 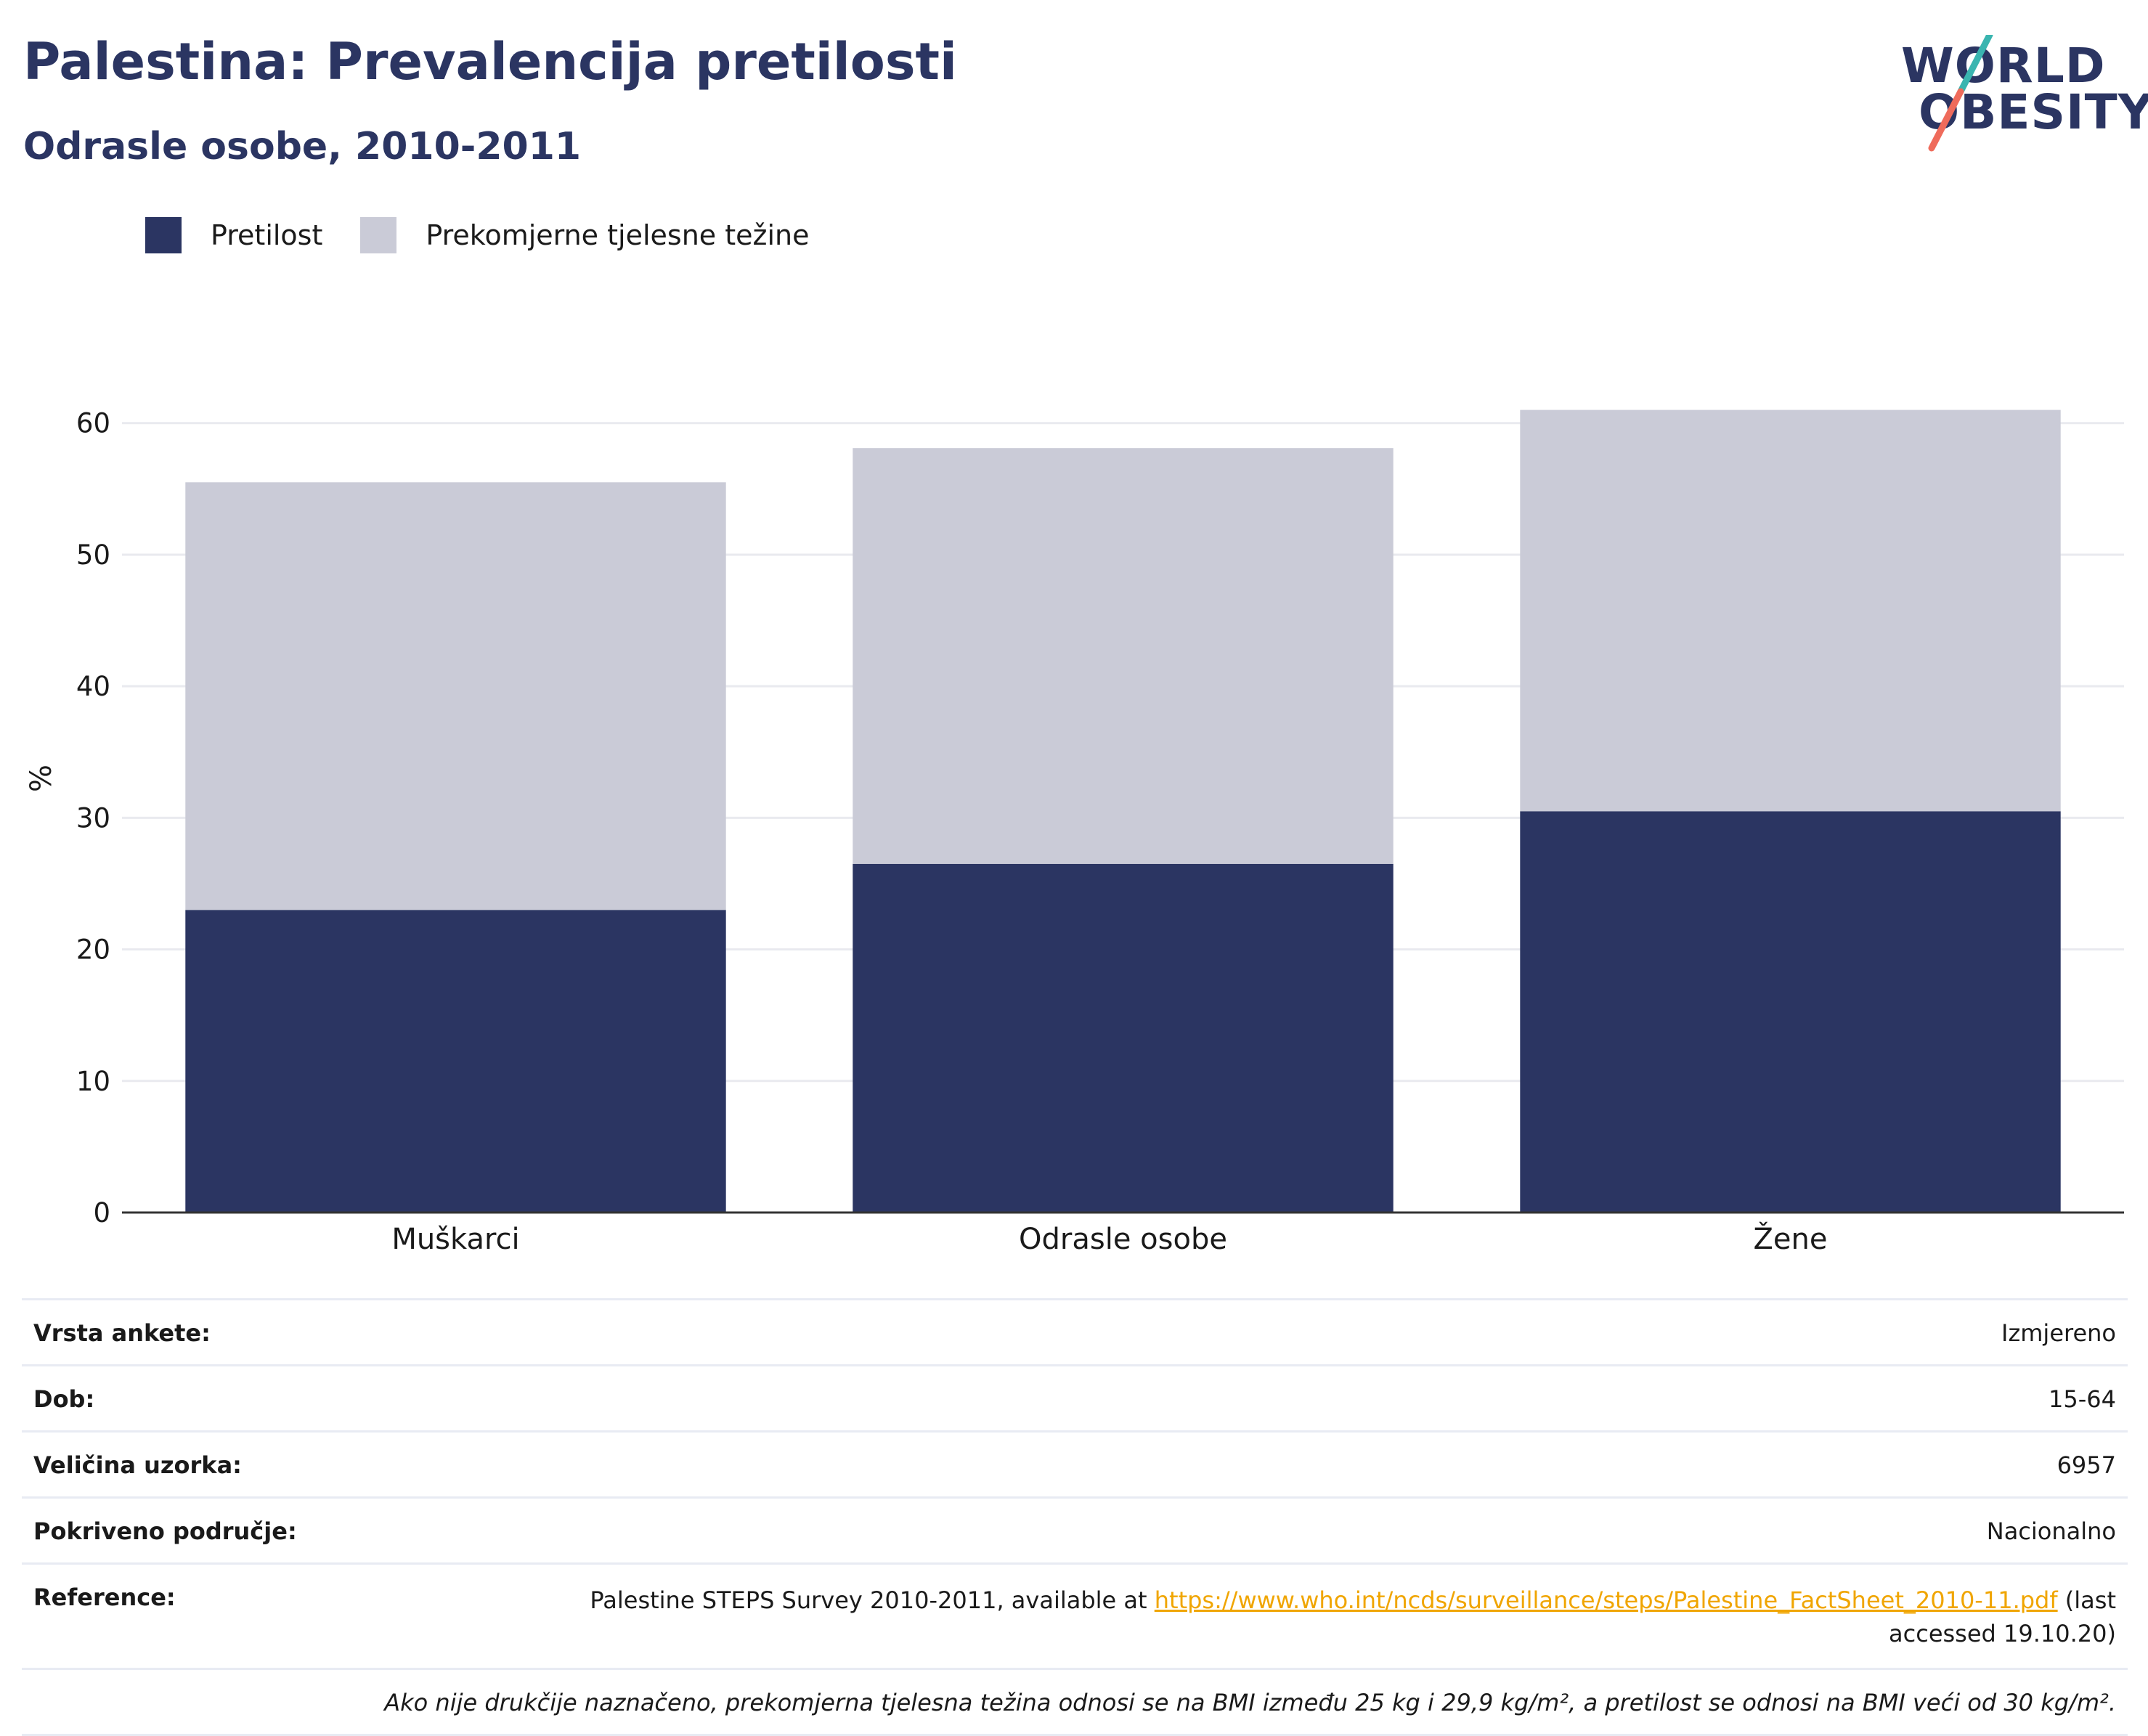 What do you see at coordinates (104, 1597) in the screenshot?
I see `meta-key-reference: Reference:` at bounding box center [104, 1597].